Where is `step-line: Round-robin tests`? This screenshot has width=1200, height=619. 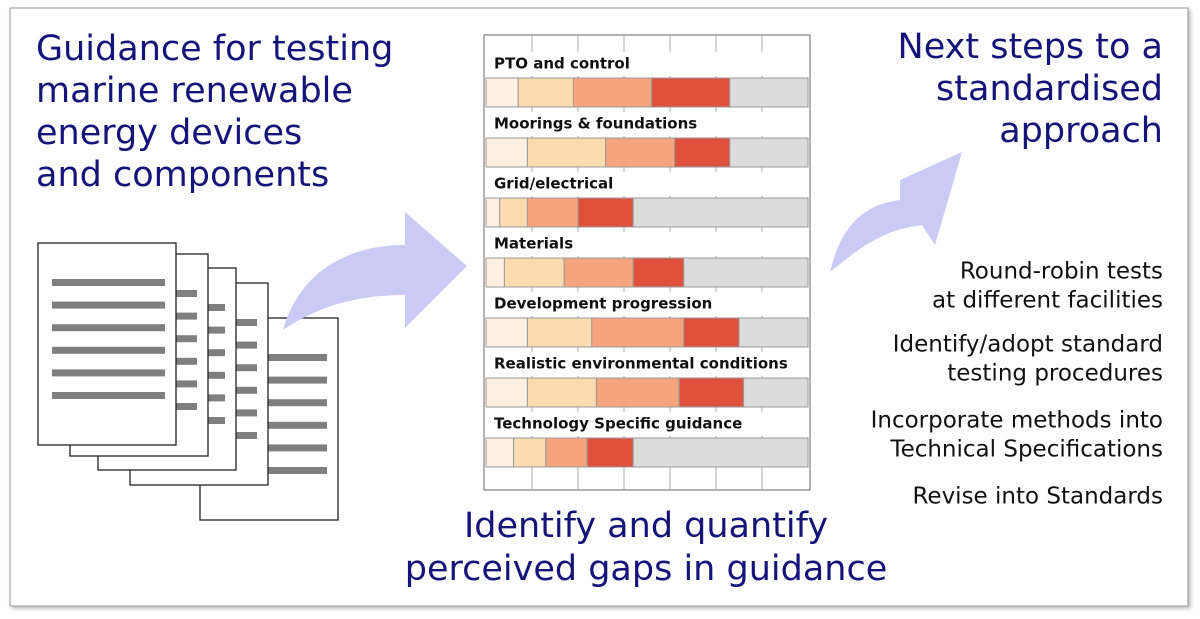
step-line: Round-robin tests is located at coordinates (1061, 272).